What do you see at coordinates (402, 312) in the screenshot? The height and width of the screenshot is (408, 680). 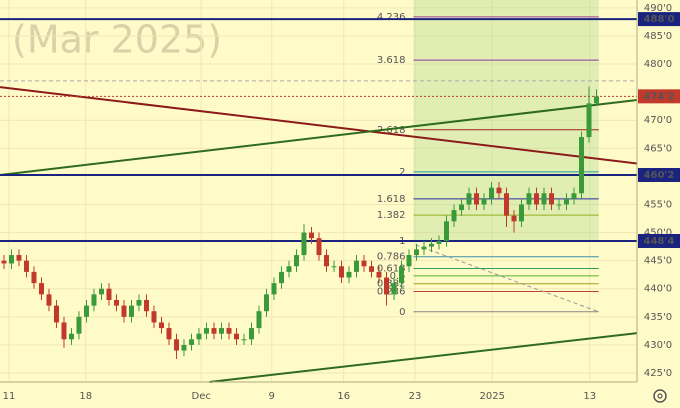 I see `fib-label: 0` at bounding box center [402, 312].